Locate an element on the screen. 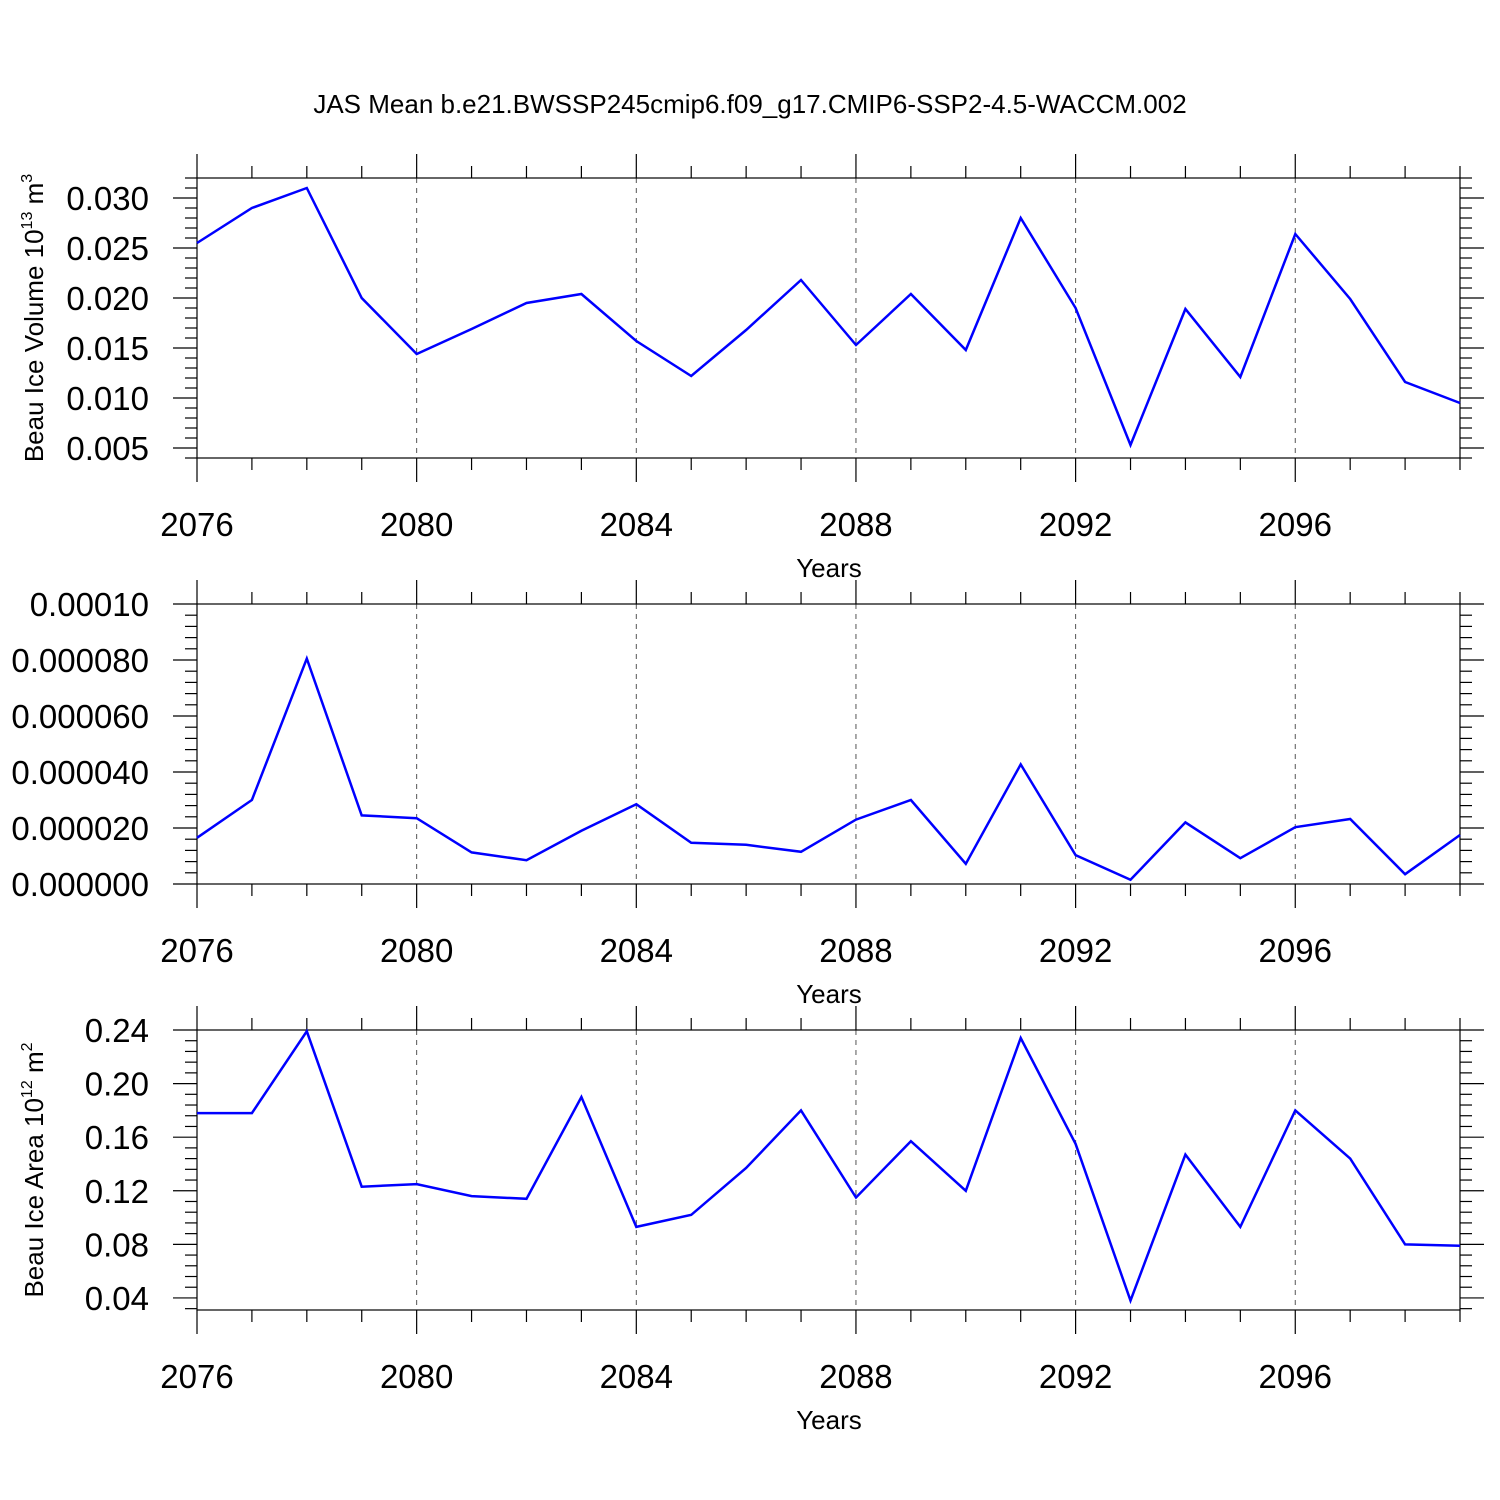  y-tick-label: 0.030 is located at coordinates (107, 198).